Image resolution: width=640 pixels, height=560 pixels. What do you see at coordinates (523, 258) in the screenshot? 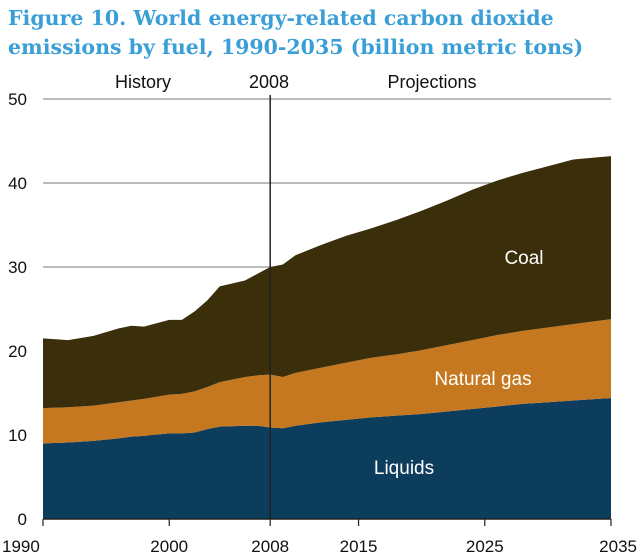
I see `area-label-coal: Coal` at bounding box center [523, 258].